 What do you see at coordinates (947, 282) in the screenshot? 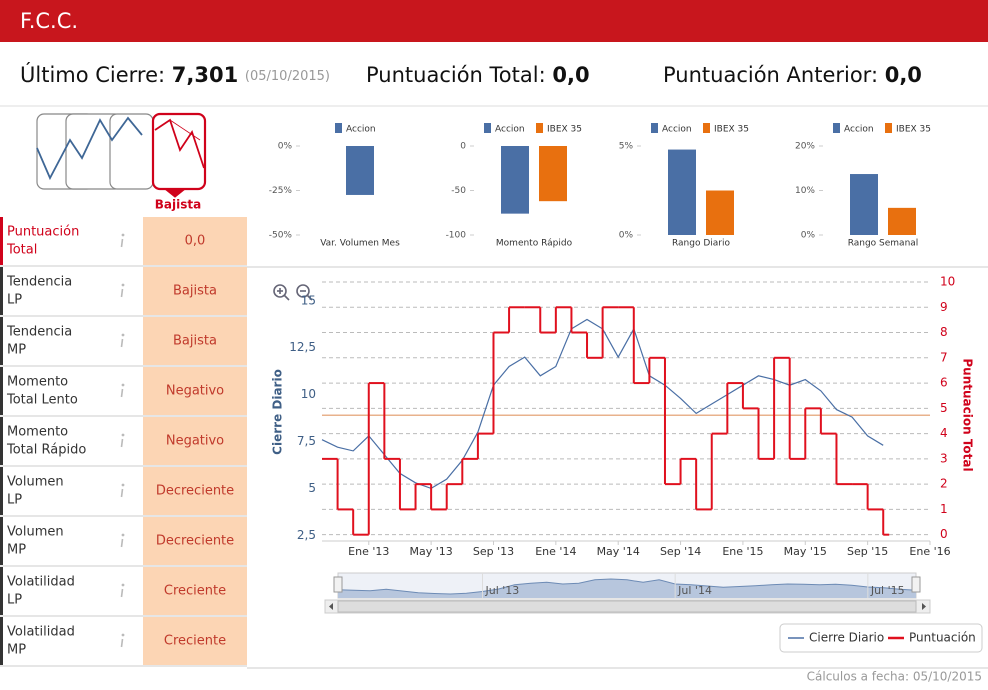
I see `y2-tick-label: 10` at bounding box center [947, 282].